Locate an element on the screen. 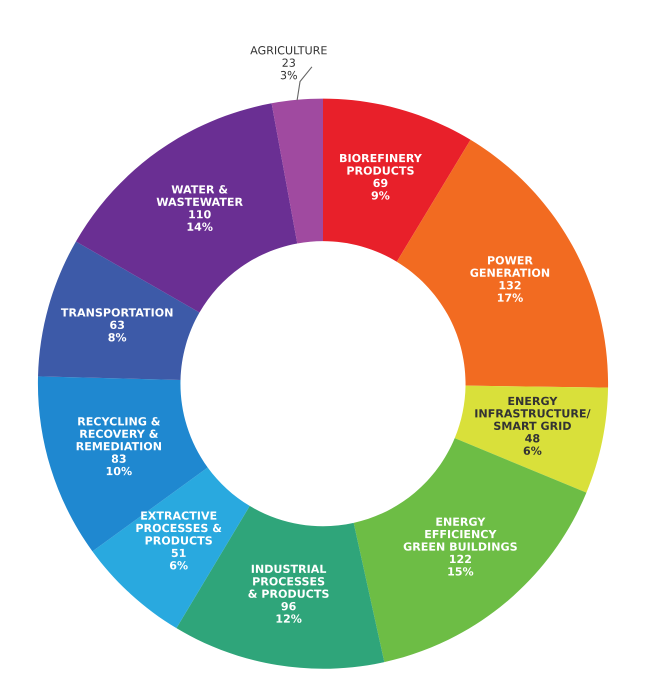 The width and height of the screenshot is (646, 683). data-label: 48 6% is located at coordinates (533, 444).